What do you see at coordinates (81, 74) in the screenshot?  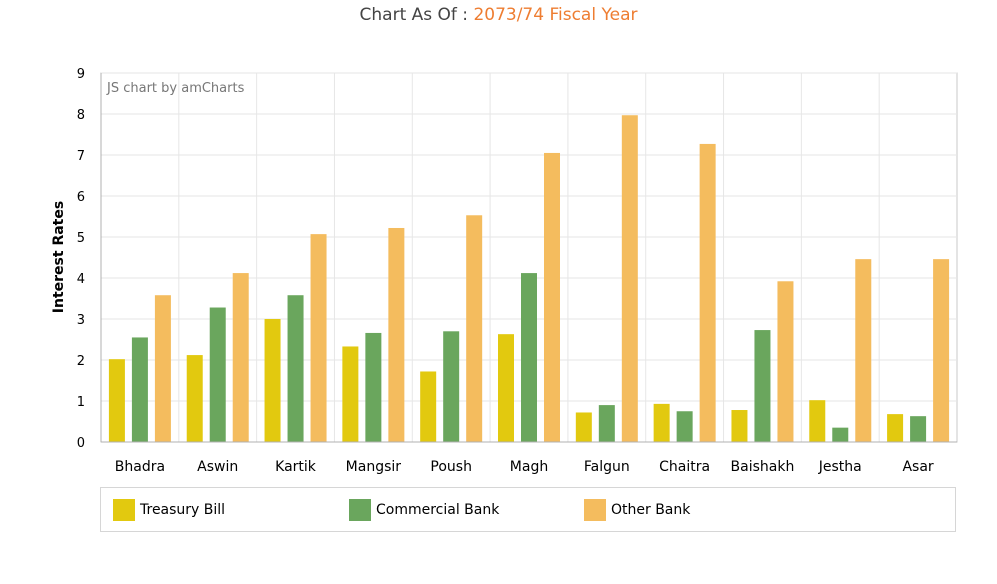 I see `y-tick-label: 9` at bounding box center [81, 74].